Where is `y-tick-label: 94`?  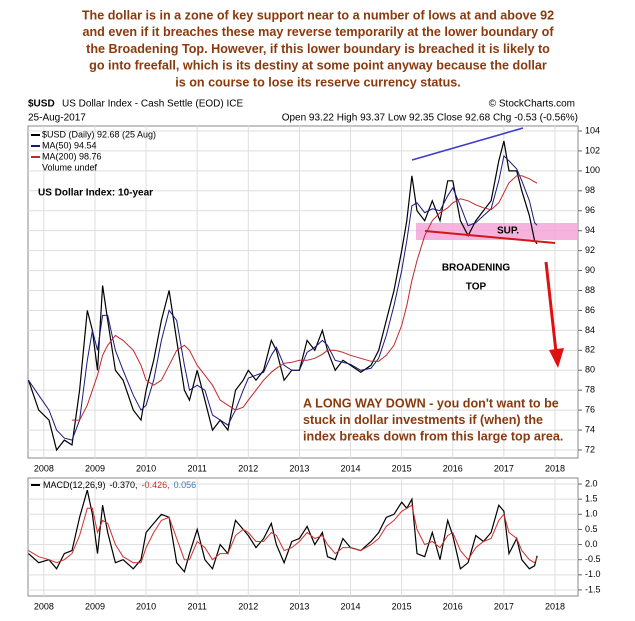 y-tick-label: 94 is located at coordinates (590, 230).